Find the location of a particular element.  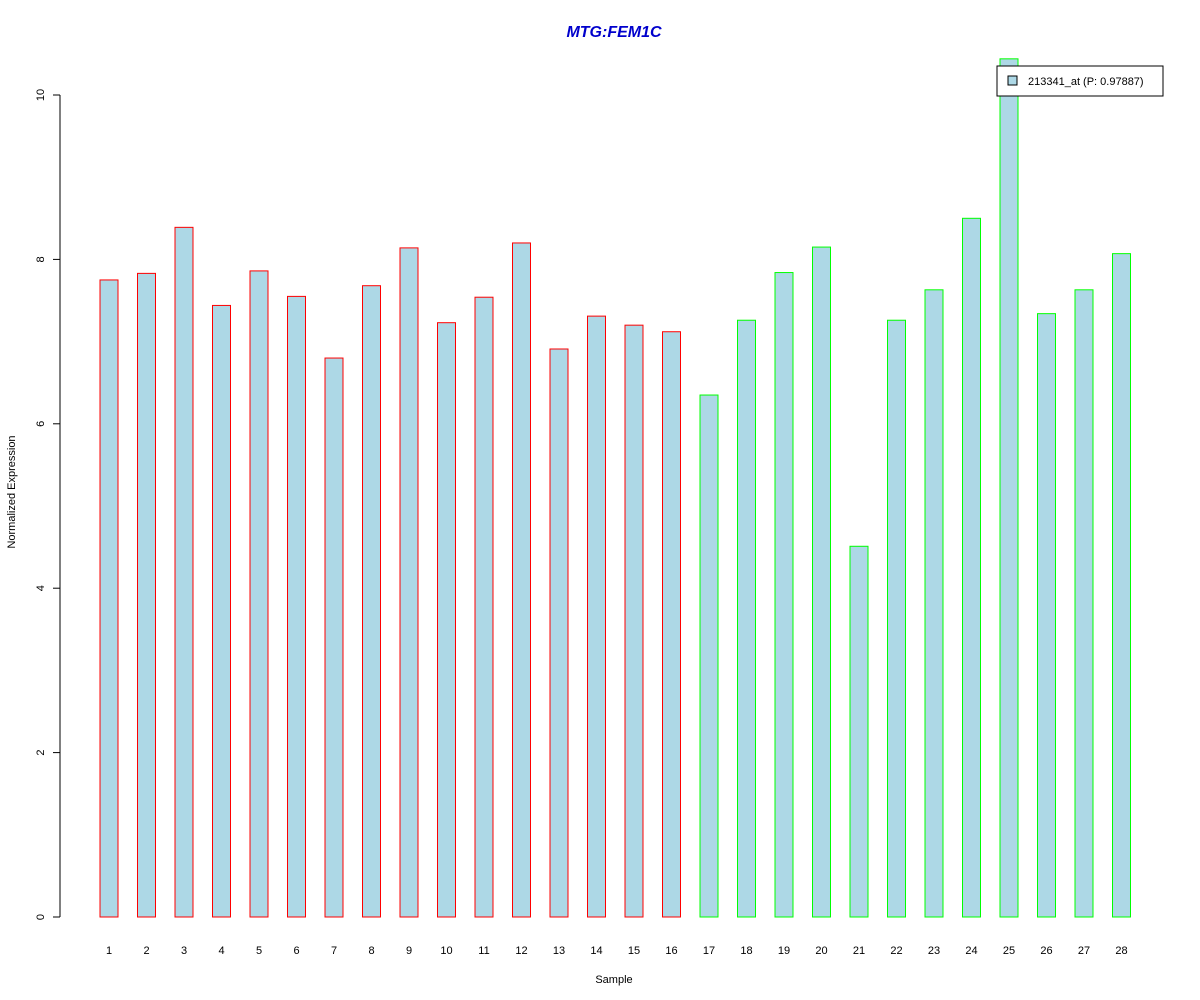

x-tick-label: 11 is located at coordinates (483, 951).